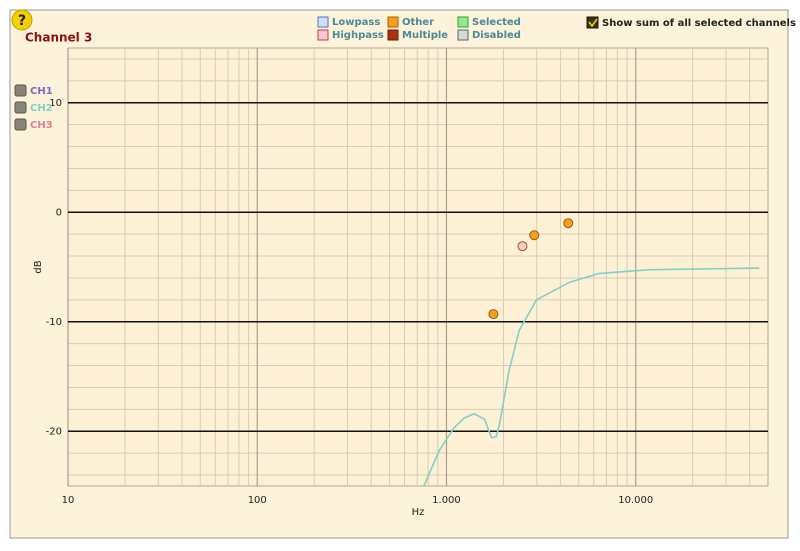 The height and width of the screenshot is (551, 800). Describe the element at coordinates (425, 35) in the screenshot. I see `legend-label: Multiple` at that location.